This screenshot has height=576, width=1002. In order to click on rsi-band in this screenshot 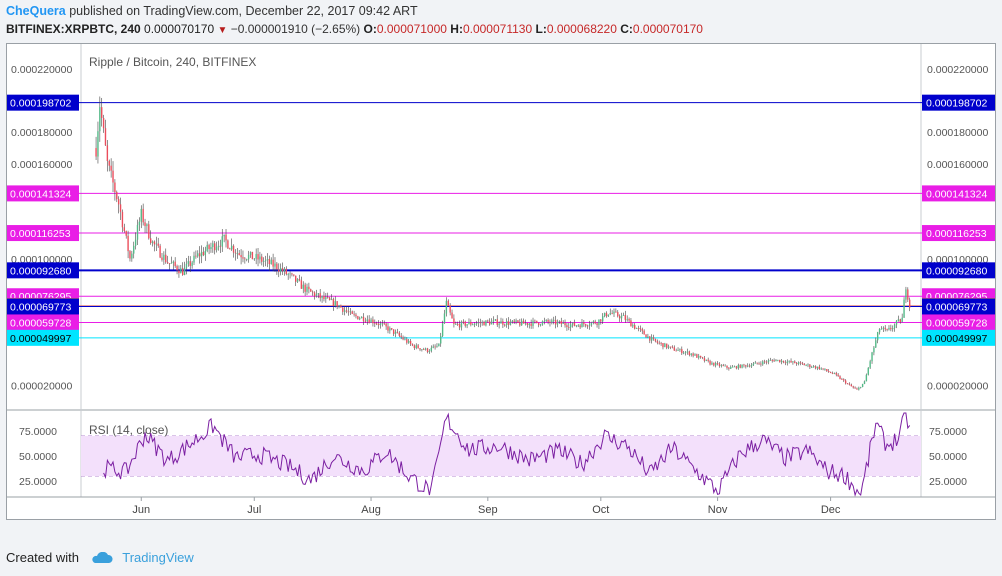, I will do `click(501, 456)`.